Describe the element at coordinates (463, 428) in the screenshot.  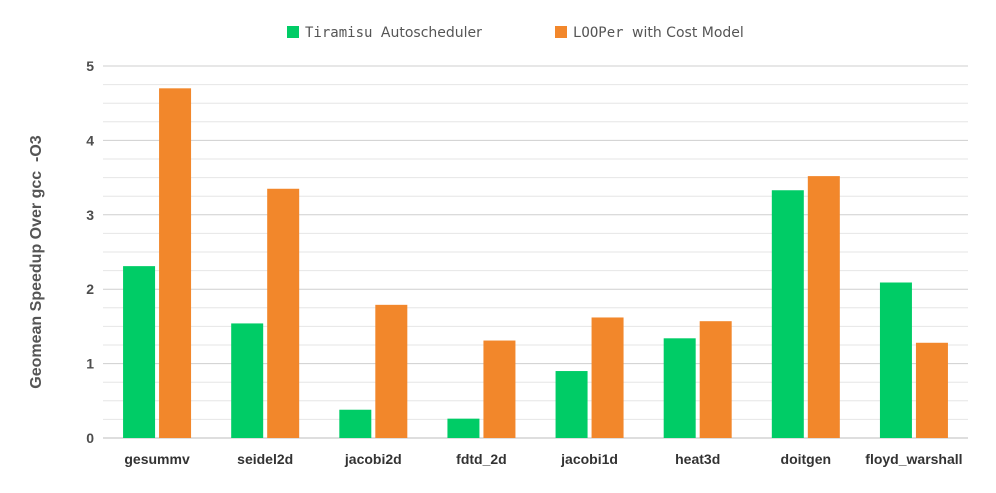
I see `bar-tiramisu-fdtd_2d` at that location.